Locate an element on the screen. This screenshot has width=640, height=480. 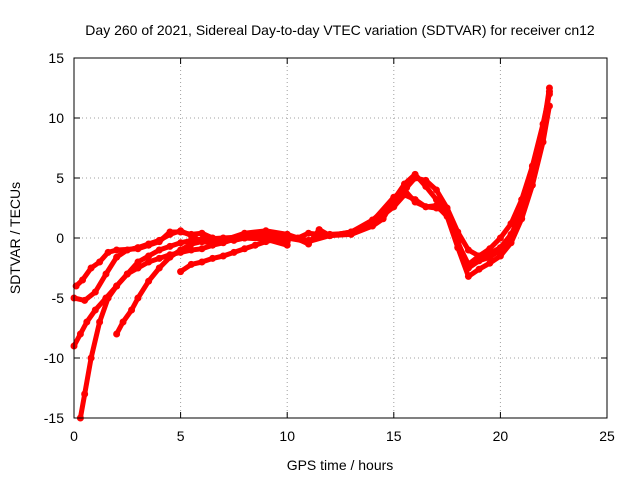
y-tick-label: 0 is located at coordinates (60, 238).